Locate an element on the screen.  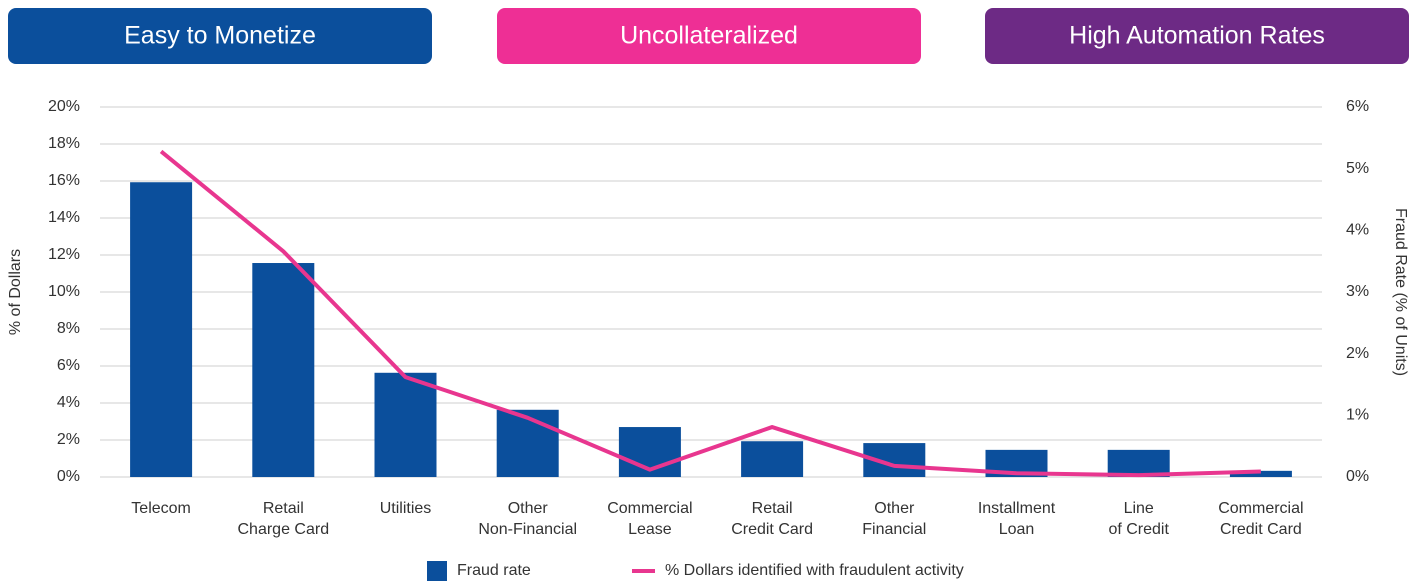
y-tick-label: 14% is located at coordinates (64, 217).